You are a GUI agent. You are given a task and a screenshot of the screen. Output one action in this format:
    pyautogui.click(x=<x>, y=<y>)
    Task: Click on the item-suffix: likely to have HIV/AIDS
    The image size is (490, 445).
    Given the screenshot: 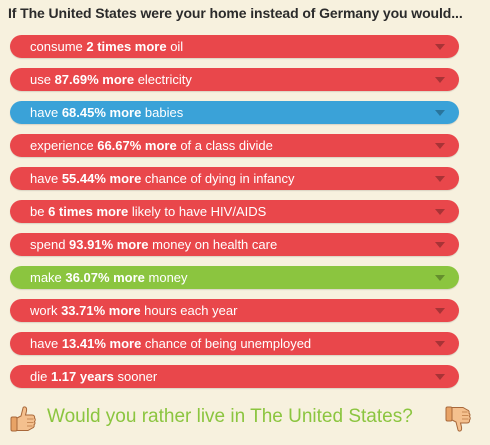 What is the action you would take?
    pyautogui.click(x=197, y=211)
    